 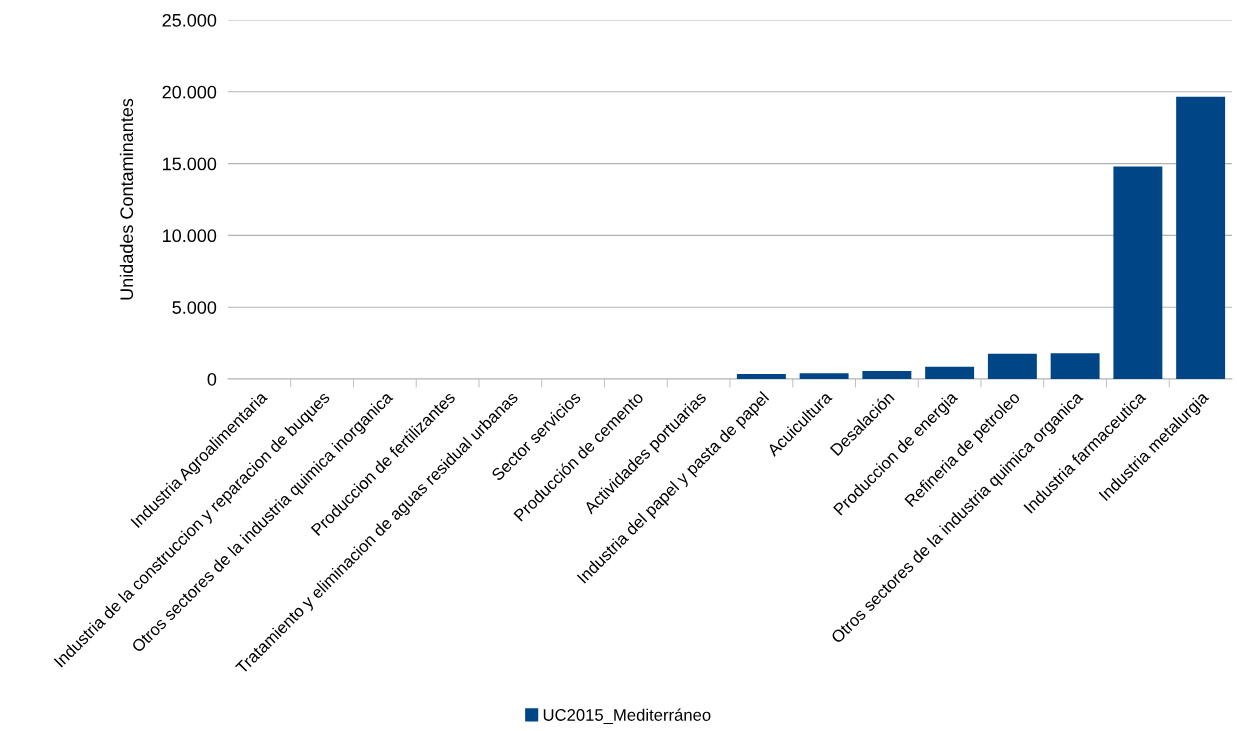 What do you see at coordinates (126, 199) in the screenshot?
I see `y-axis-title: Unidades Contaminantes` at bounding box center [126, 199].